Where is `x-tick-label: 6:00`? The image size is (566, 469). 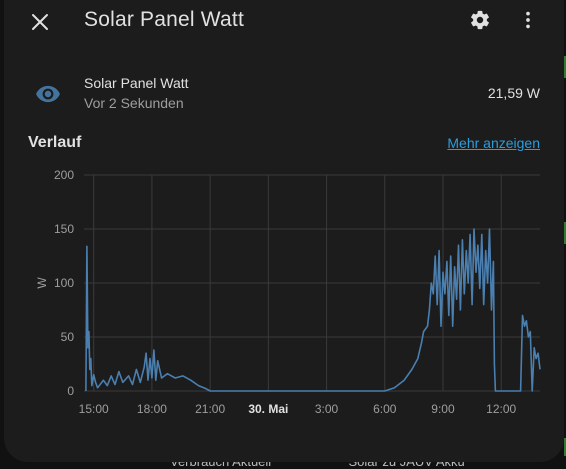
x-tick-label: 6:00 is located at coordinates (385, 409).